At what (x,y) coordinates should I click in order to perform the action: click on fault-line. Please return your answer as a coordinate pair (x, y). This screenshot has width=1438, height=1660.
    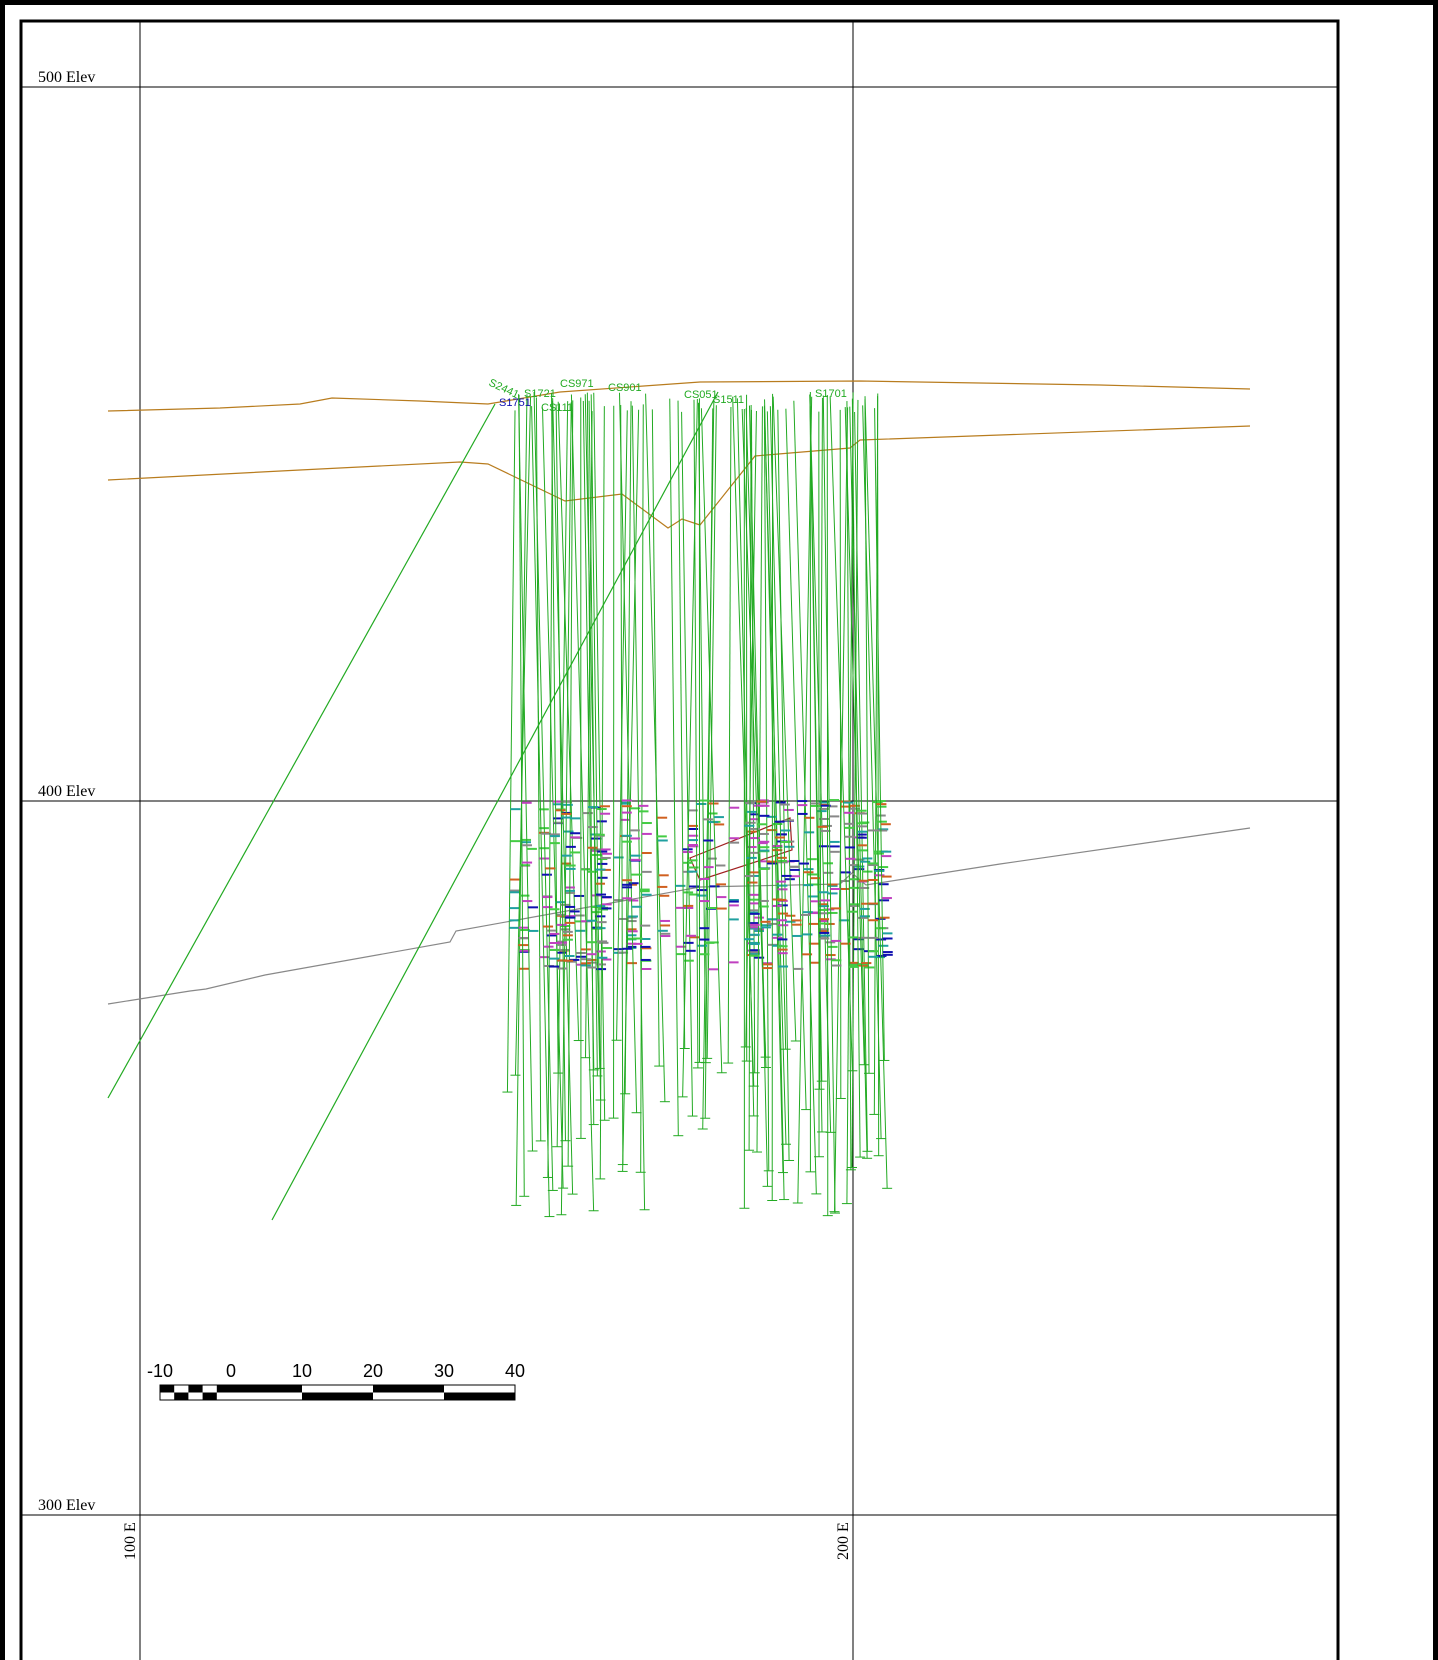
    Looking at the image, I should click on (679, 916).